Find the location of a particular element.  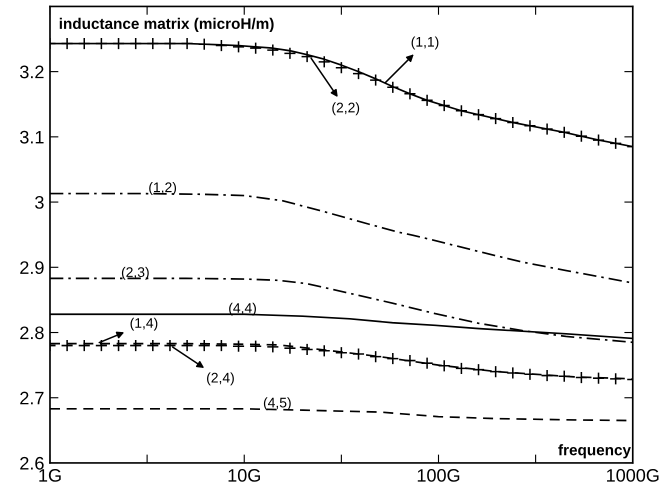

y-tick-label: 2.8 is located at coordinates (32, 333).